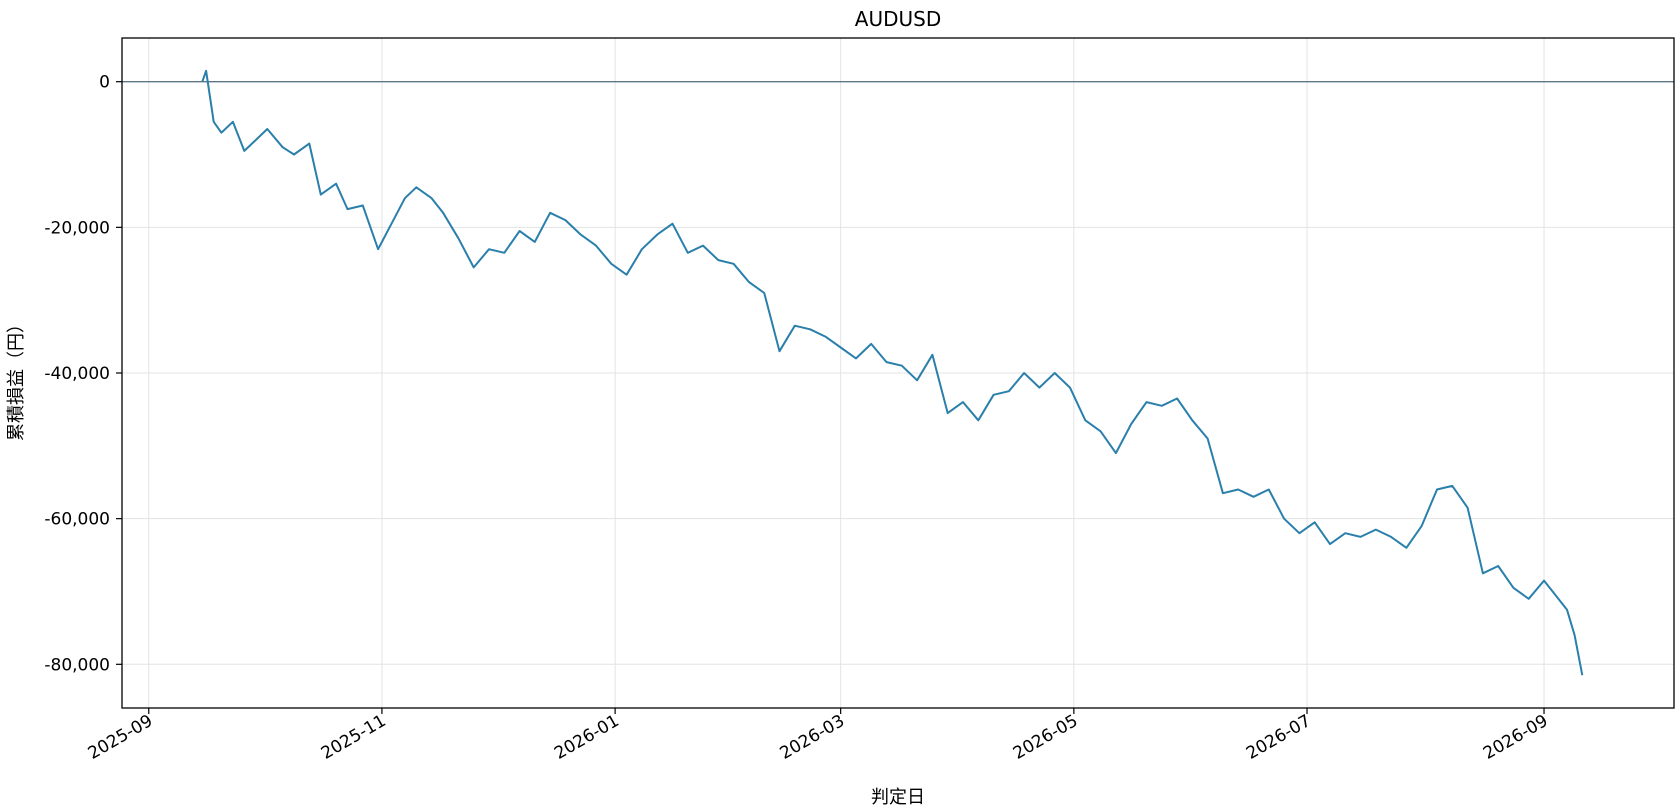 Image resolution: width=1680 pixels, height=812 pixels. Describe the element at coordinates (77, 374) in the screenshot. I see `y-tick-label: -40,000` at that location.